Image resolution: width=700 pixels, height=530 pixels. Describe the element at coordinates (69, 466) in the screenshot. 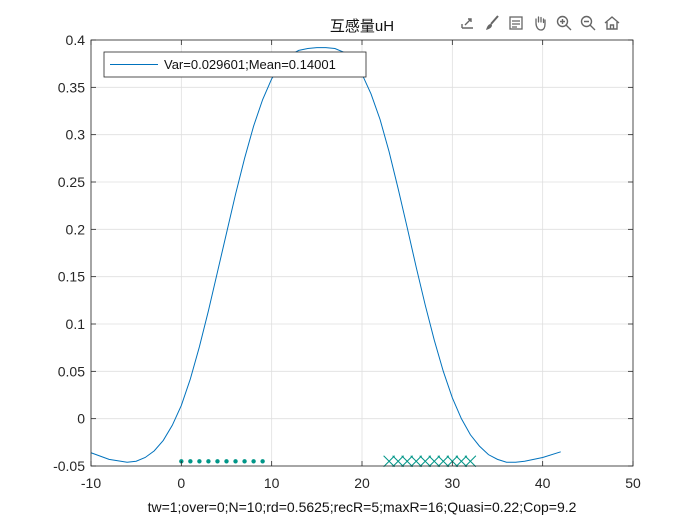

I see `y-tick-label: -0.05` at that location.